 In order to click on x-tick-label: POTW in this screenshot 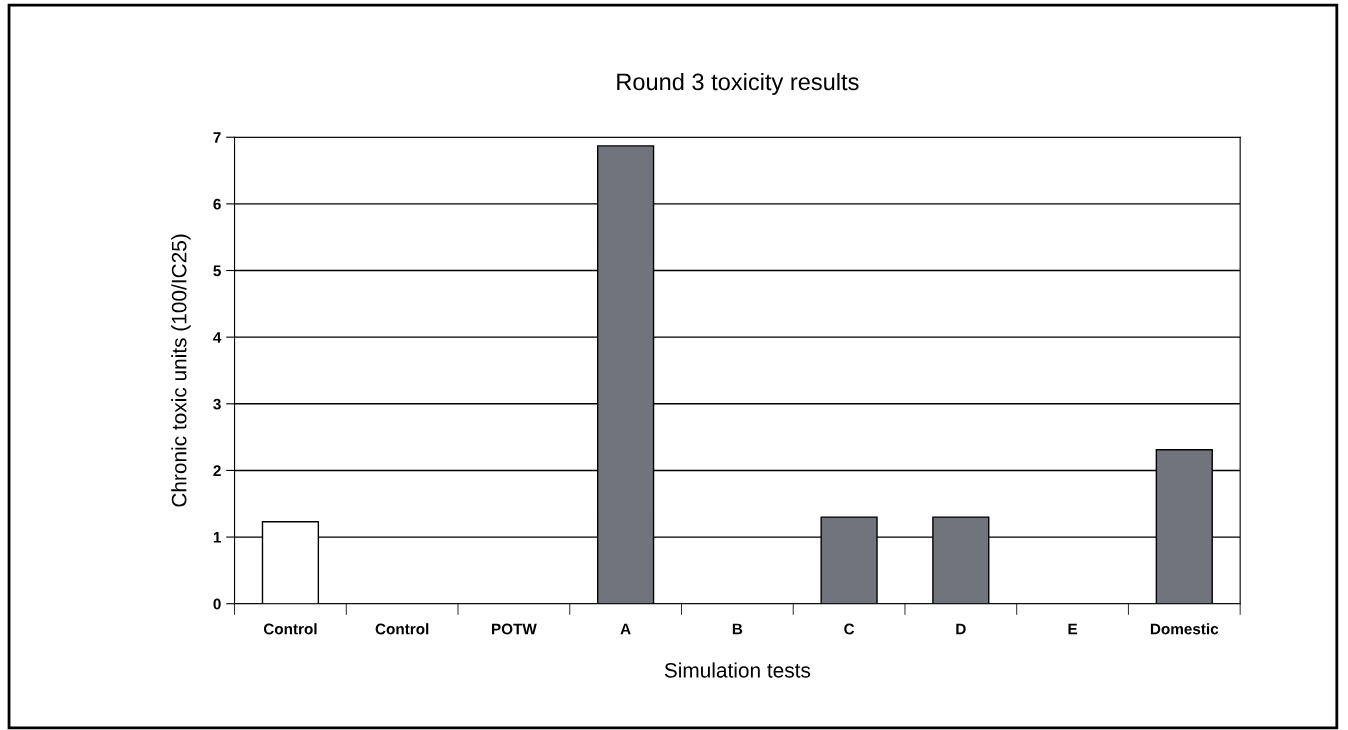, I will do `click(514, 629)`.